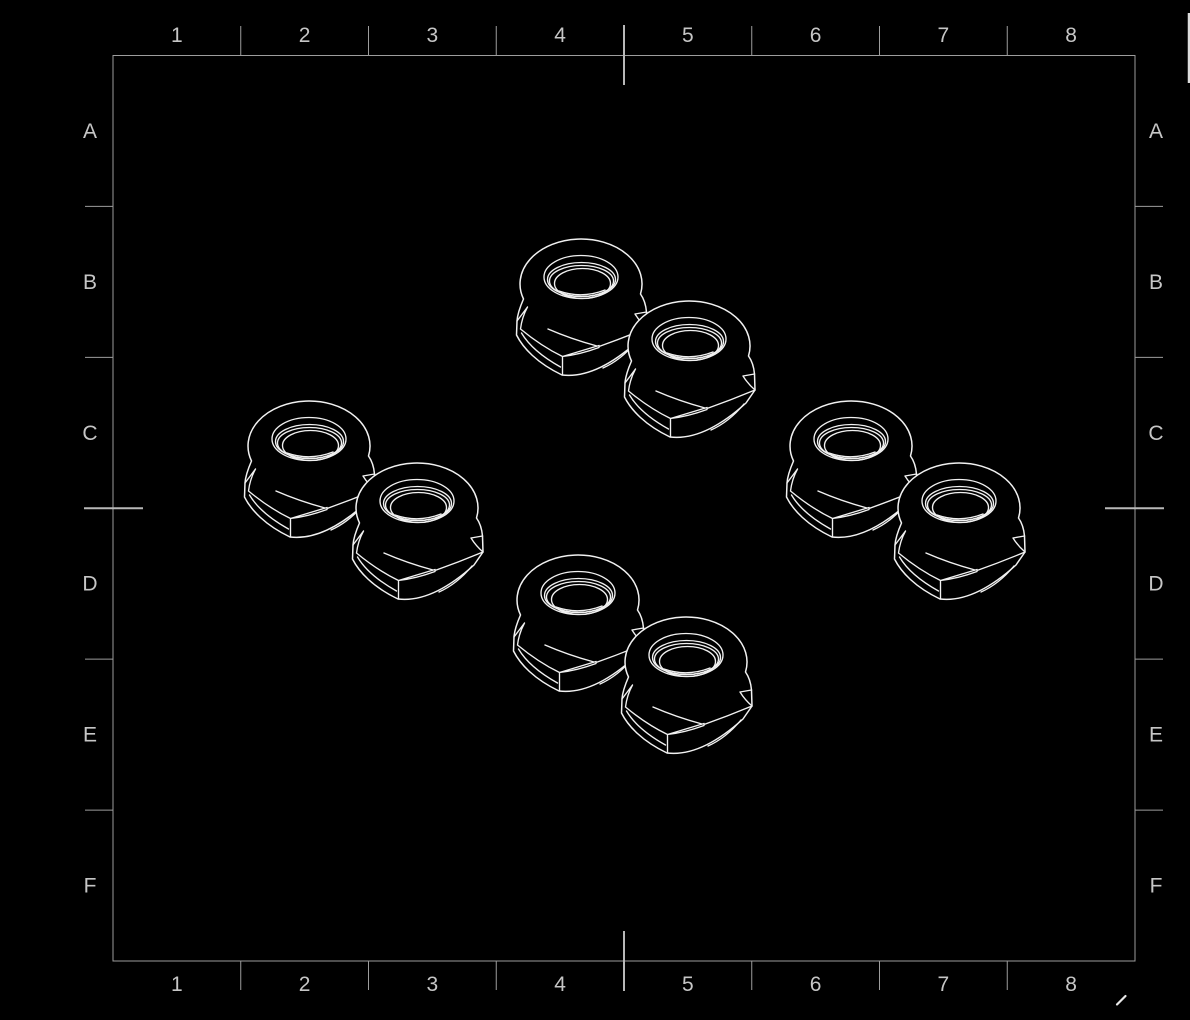 This screenshot has height=1020, width=1190. What do you see at coordinates (1071, 984) in the screenshot?
I see `zone-label-col-bottom-8: 8` at bounding box center [1071, 984].